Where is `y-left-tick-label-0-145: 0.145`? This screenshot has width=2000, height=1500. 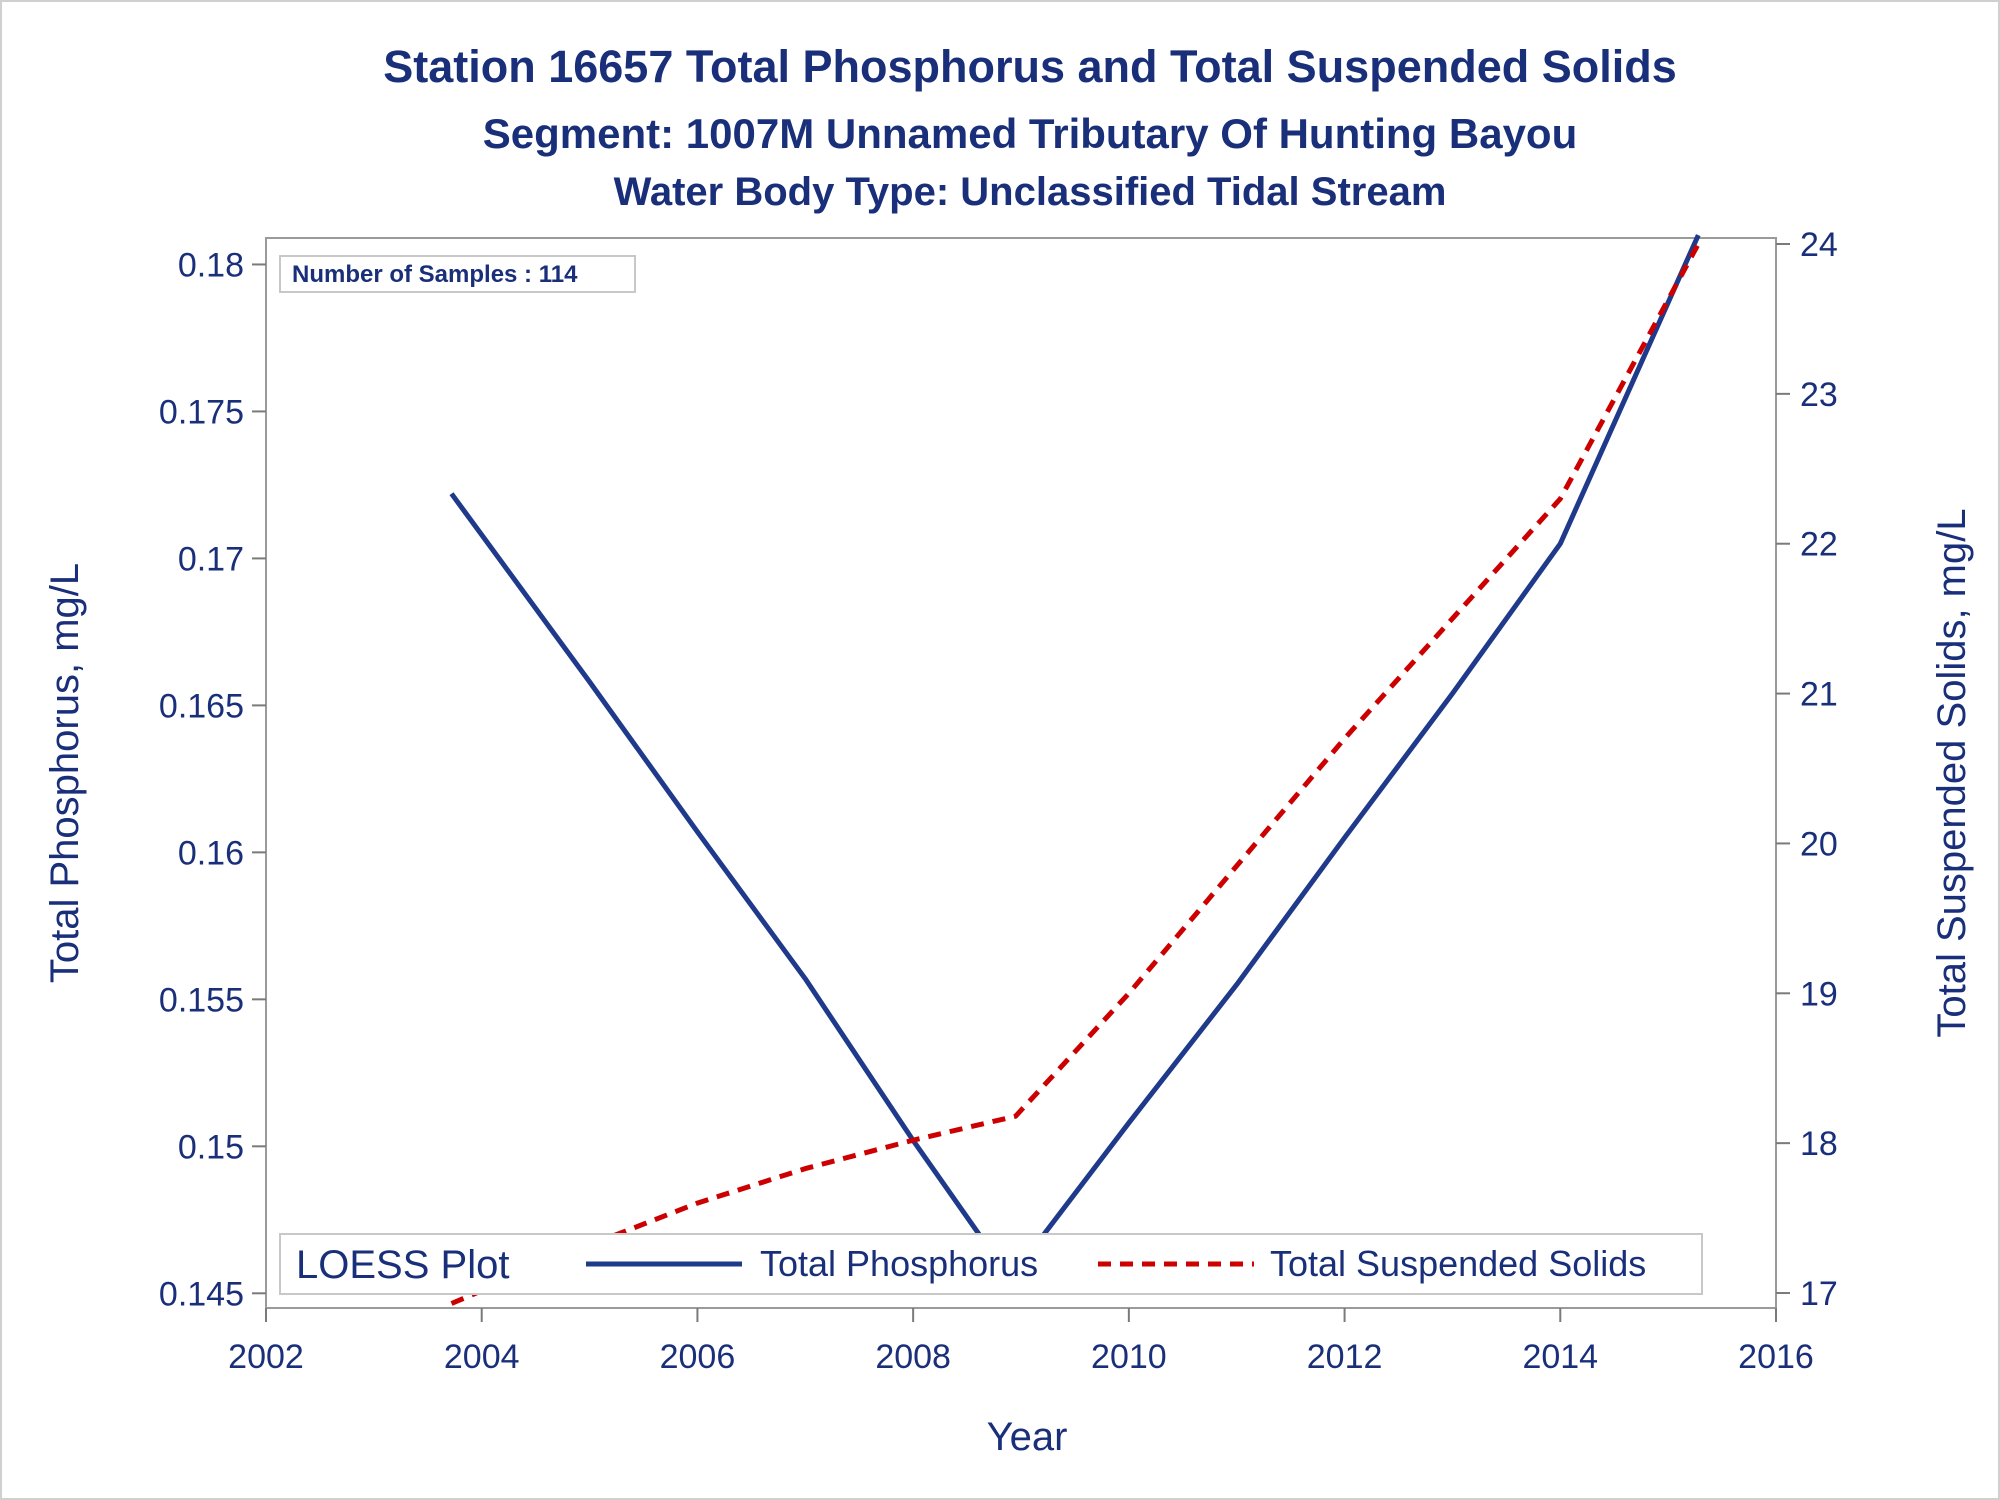
y-left-tick-label-0-145: 0.145 is located at coordinates (201, 1294).